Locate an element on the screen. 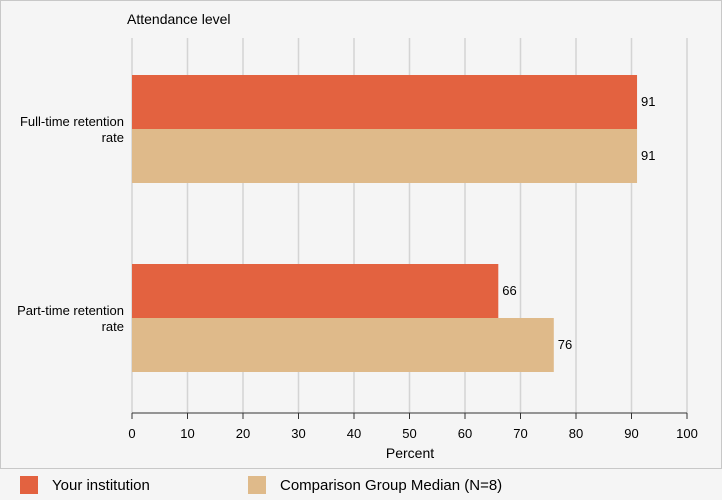 This screenshot has height=500, width=722. tick-label-0: 0 is located at coordinates (131, 433).